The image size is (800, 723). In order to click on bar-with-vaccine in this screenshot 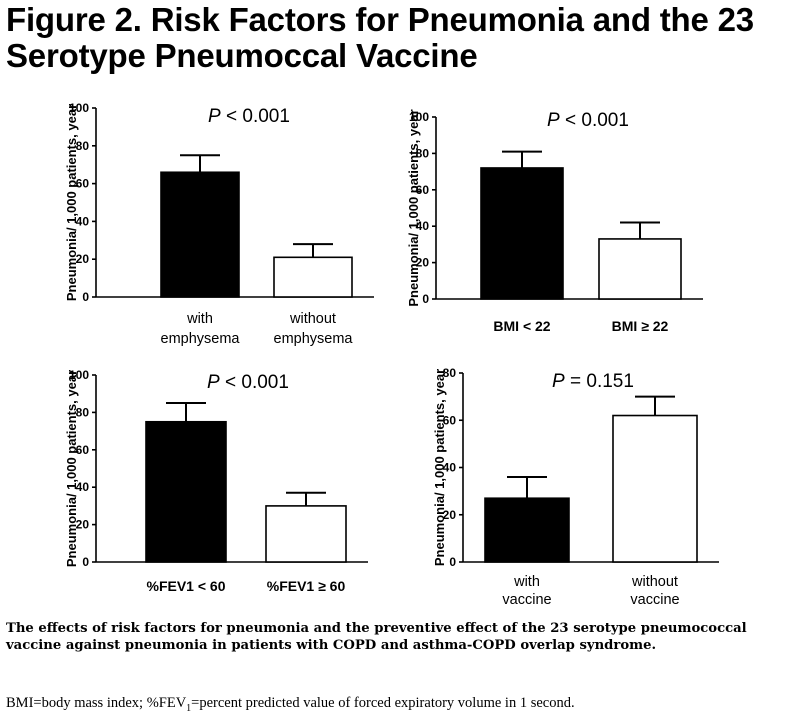, I will do `click(527, 530)`.